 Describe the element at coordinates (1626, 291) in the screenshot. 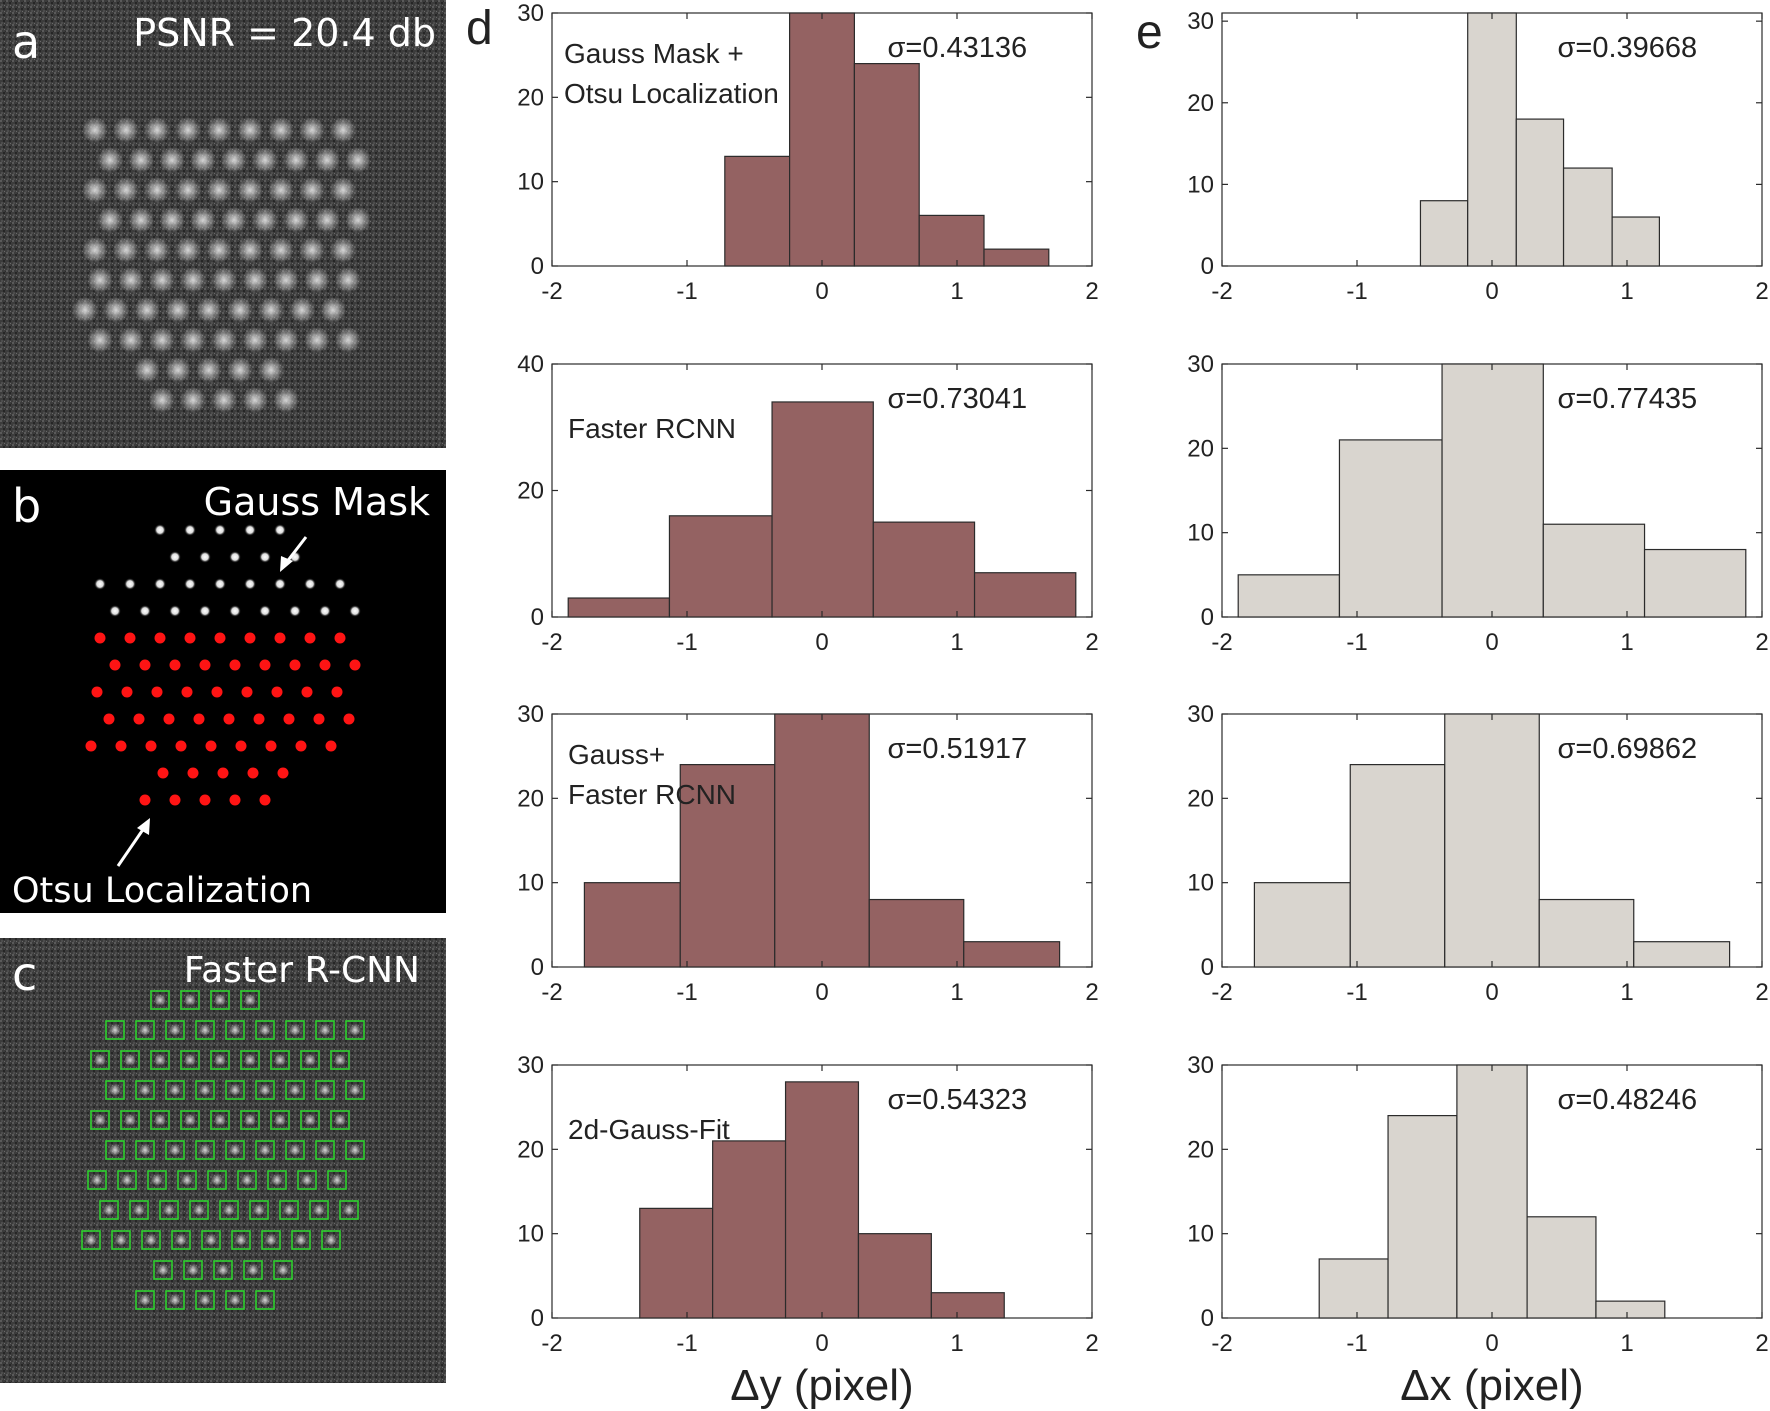

I see `x-tick-label: 1` at that location.